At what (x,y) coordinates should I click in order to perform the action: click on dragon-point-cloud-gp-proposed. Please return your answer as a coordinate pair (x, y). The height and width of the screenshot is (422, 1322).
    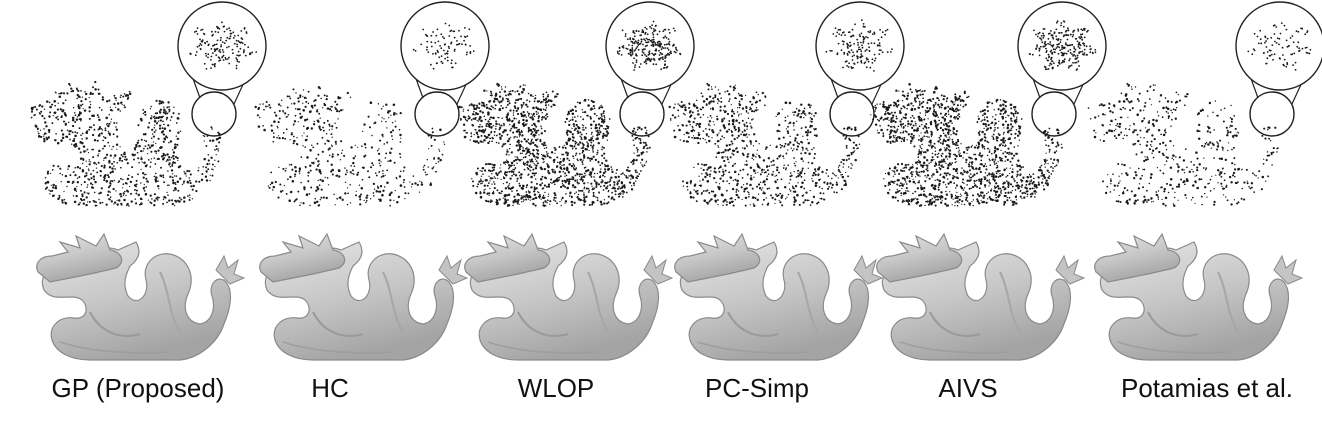
    Looking at the image, I should click on (144, 127).